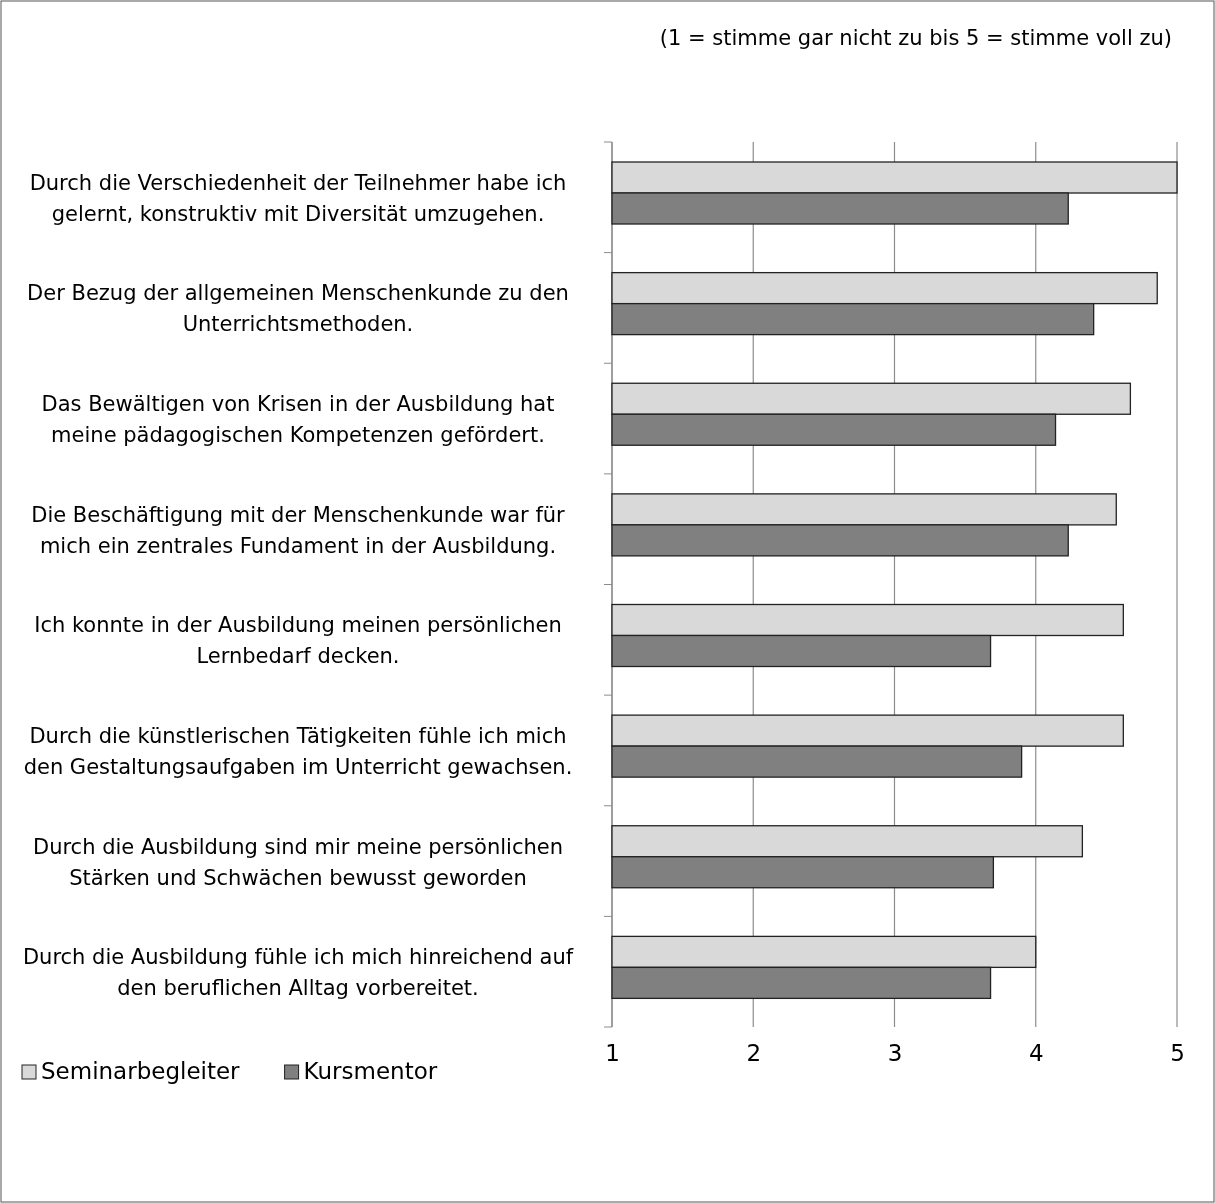  I want to click on x-tick-label: 3, so click(895, 1053).